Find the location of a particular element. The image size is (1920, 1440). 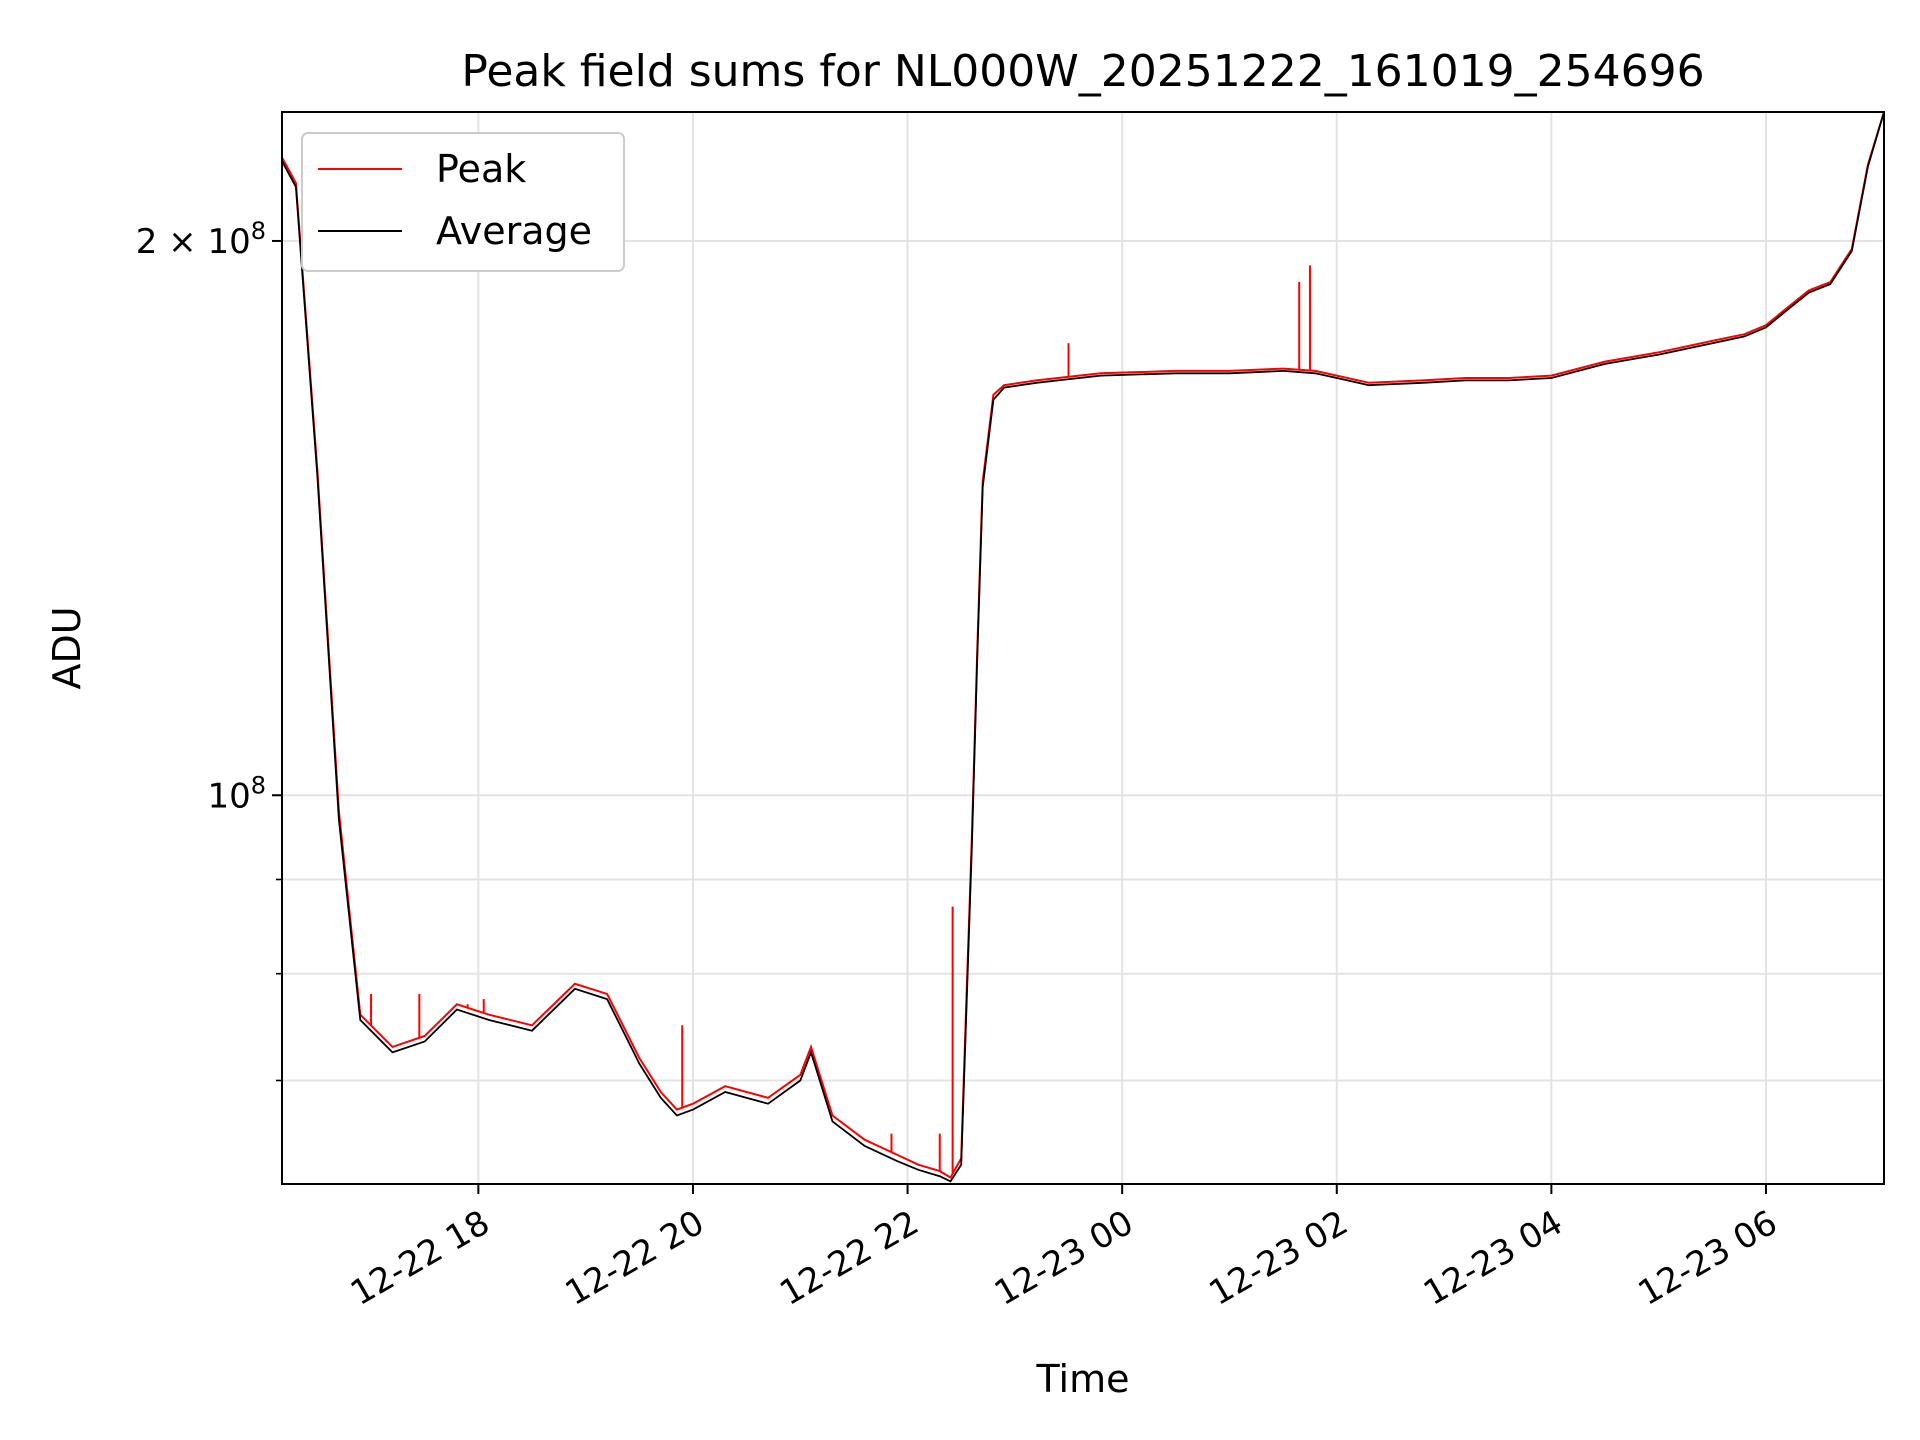

legend: Peak Average is located at coordinates (463, 202).